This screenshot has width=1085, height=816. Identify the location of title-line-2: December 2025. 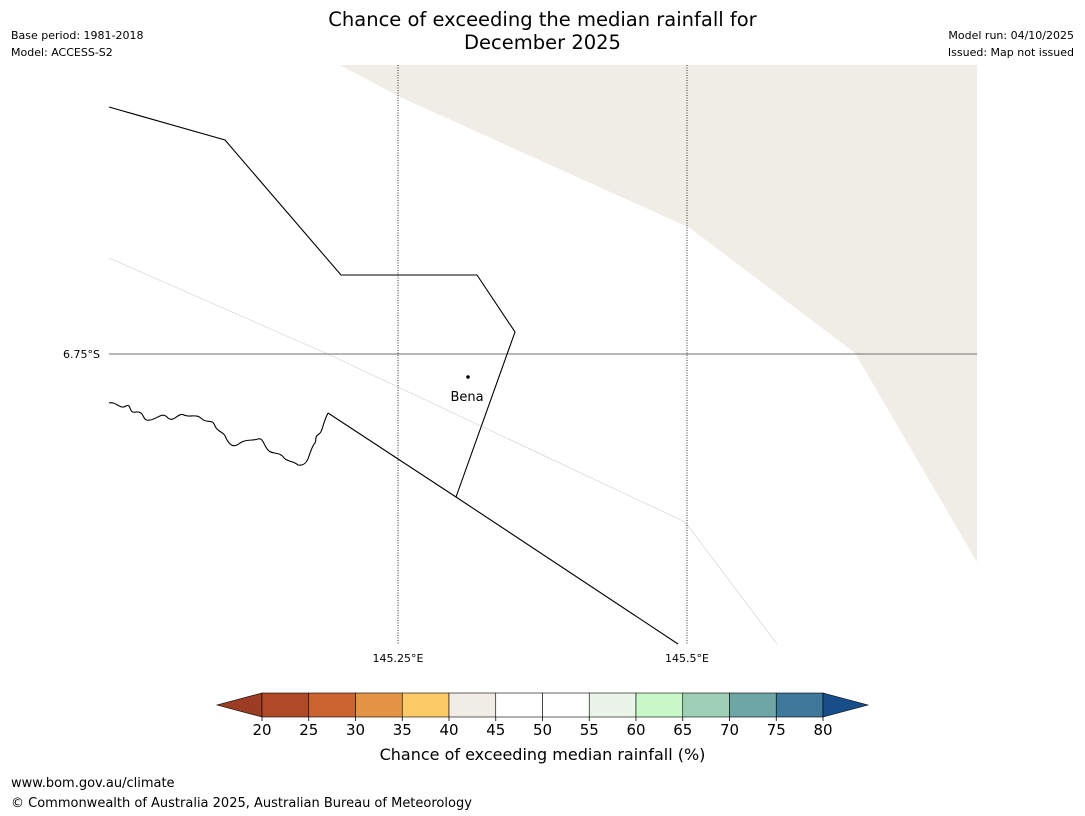
(542, 42).